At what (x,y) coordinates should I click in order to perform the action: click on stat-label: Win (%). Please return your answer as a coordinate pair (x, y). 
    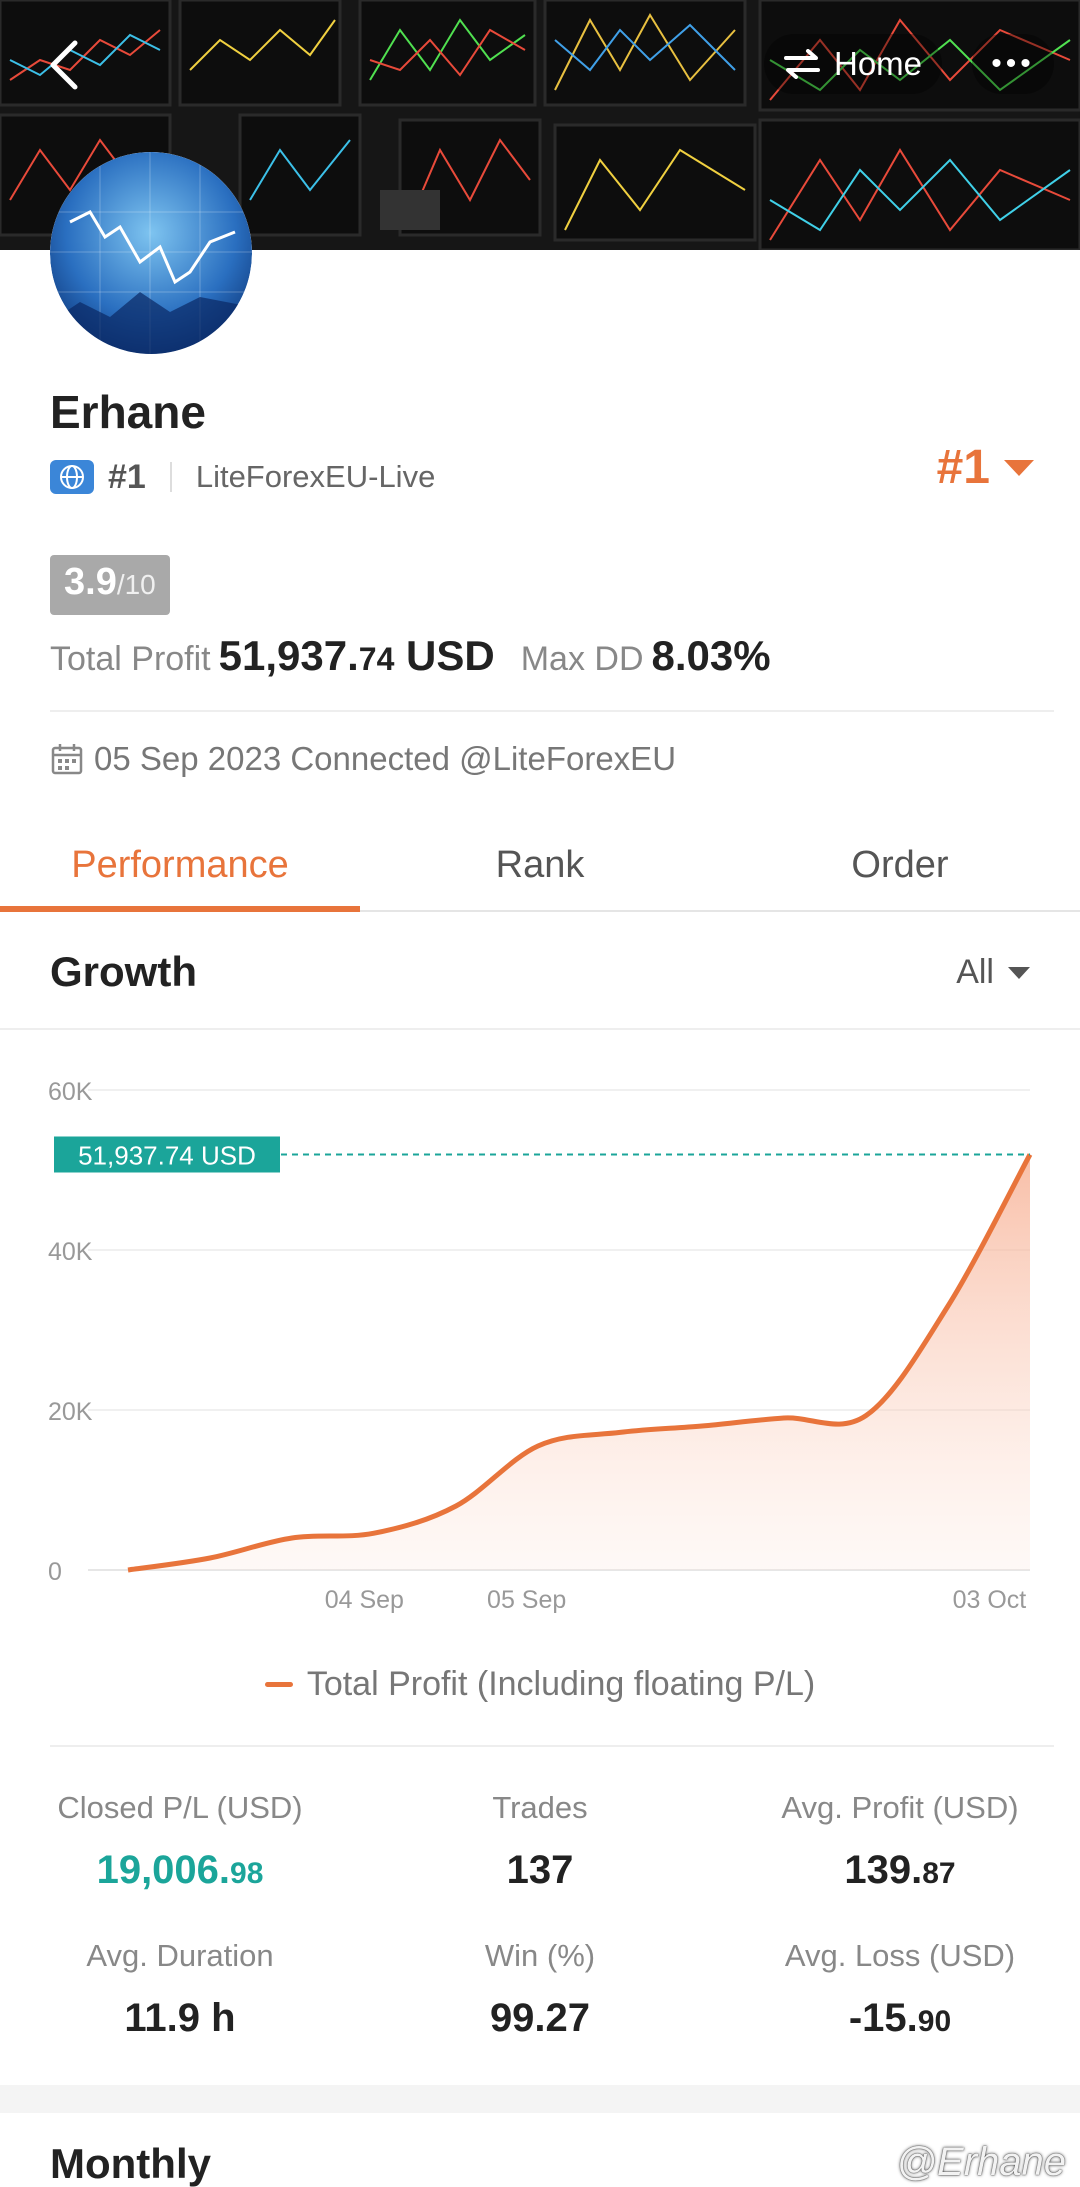
    Looking at the image, I should click on (540, 1955).